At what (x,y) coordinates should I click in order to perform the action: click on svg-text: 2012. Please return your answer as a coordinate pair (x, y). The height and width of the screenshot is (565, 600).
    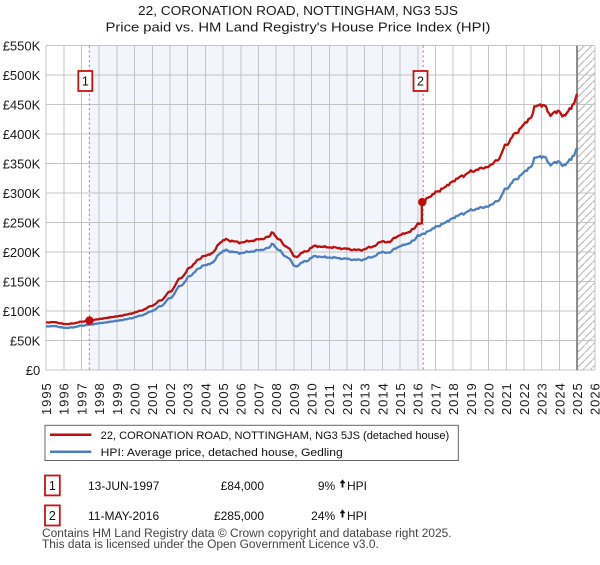
    Looking at the image, I should click on (347, 398).